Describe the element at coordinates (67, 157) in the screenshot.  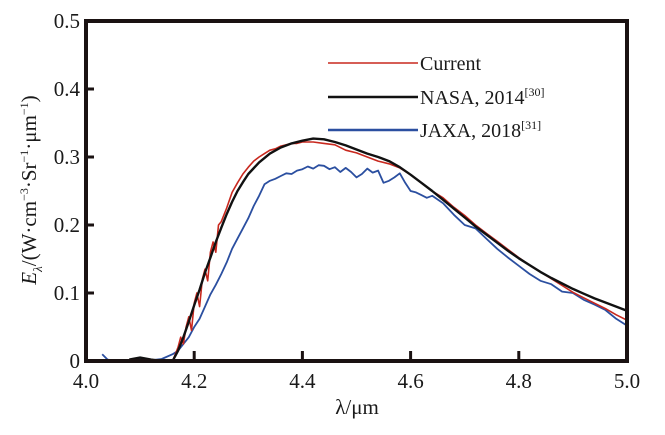
I see `y-tick-label: 0.3` at that location.